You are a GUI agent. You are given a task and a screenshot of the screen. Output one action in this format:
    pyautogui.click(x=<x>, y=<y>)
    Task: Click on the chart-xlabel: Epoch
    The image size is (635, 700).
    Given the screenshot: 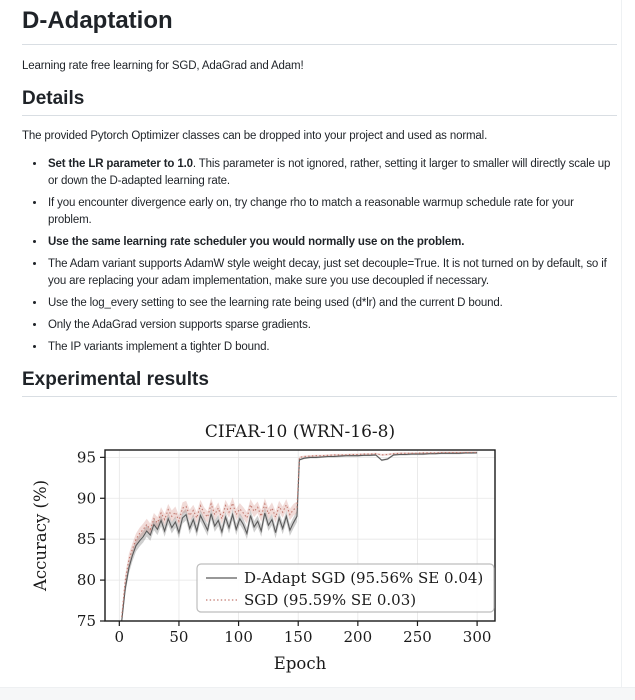 What is the action you would take?
    pyautogui.click(x=300, y=663)
    